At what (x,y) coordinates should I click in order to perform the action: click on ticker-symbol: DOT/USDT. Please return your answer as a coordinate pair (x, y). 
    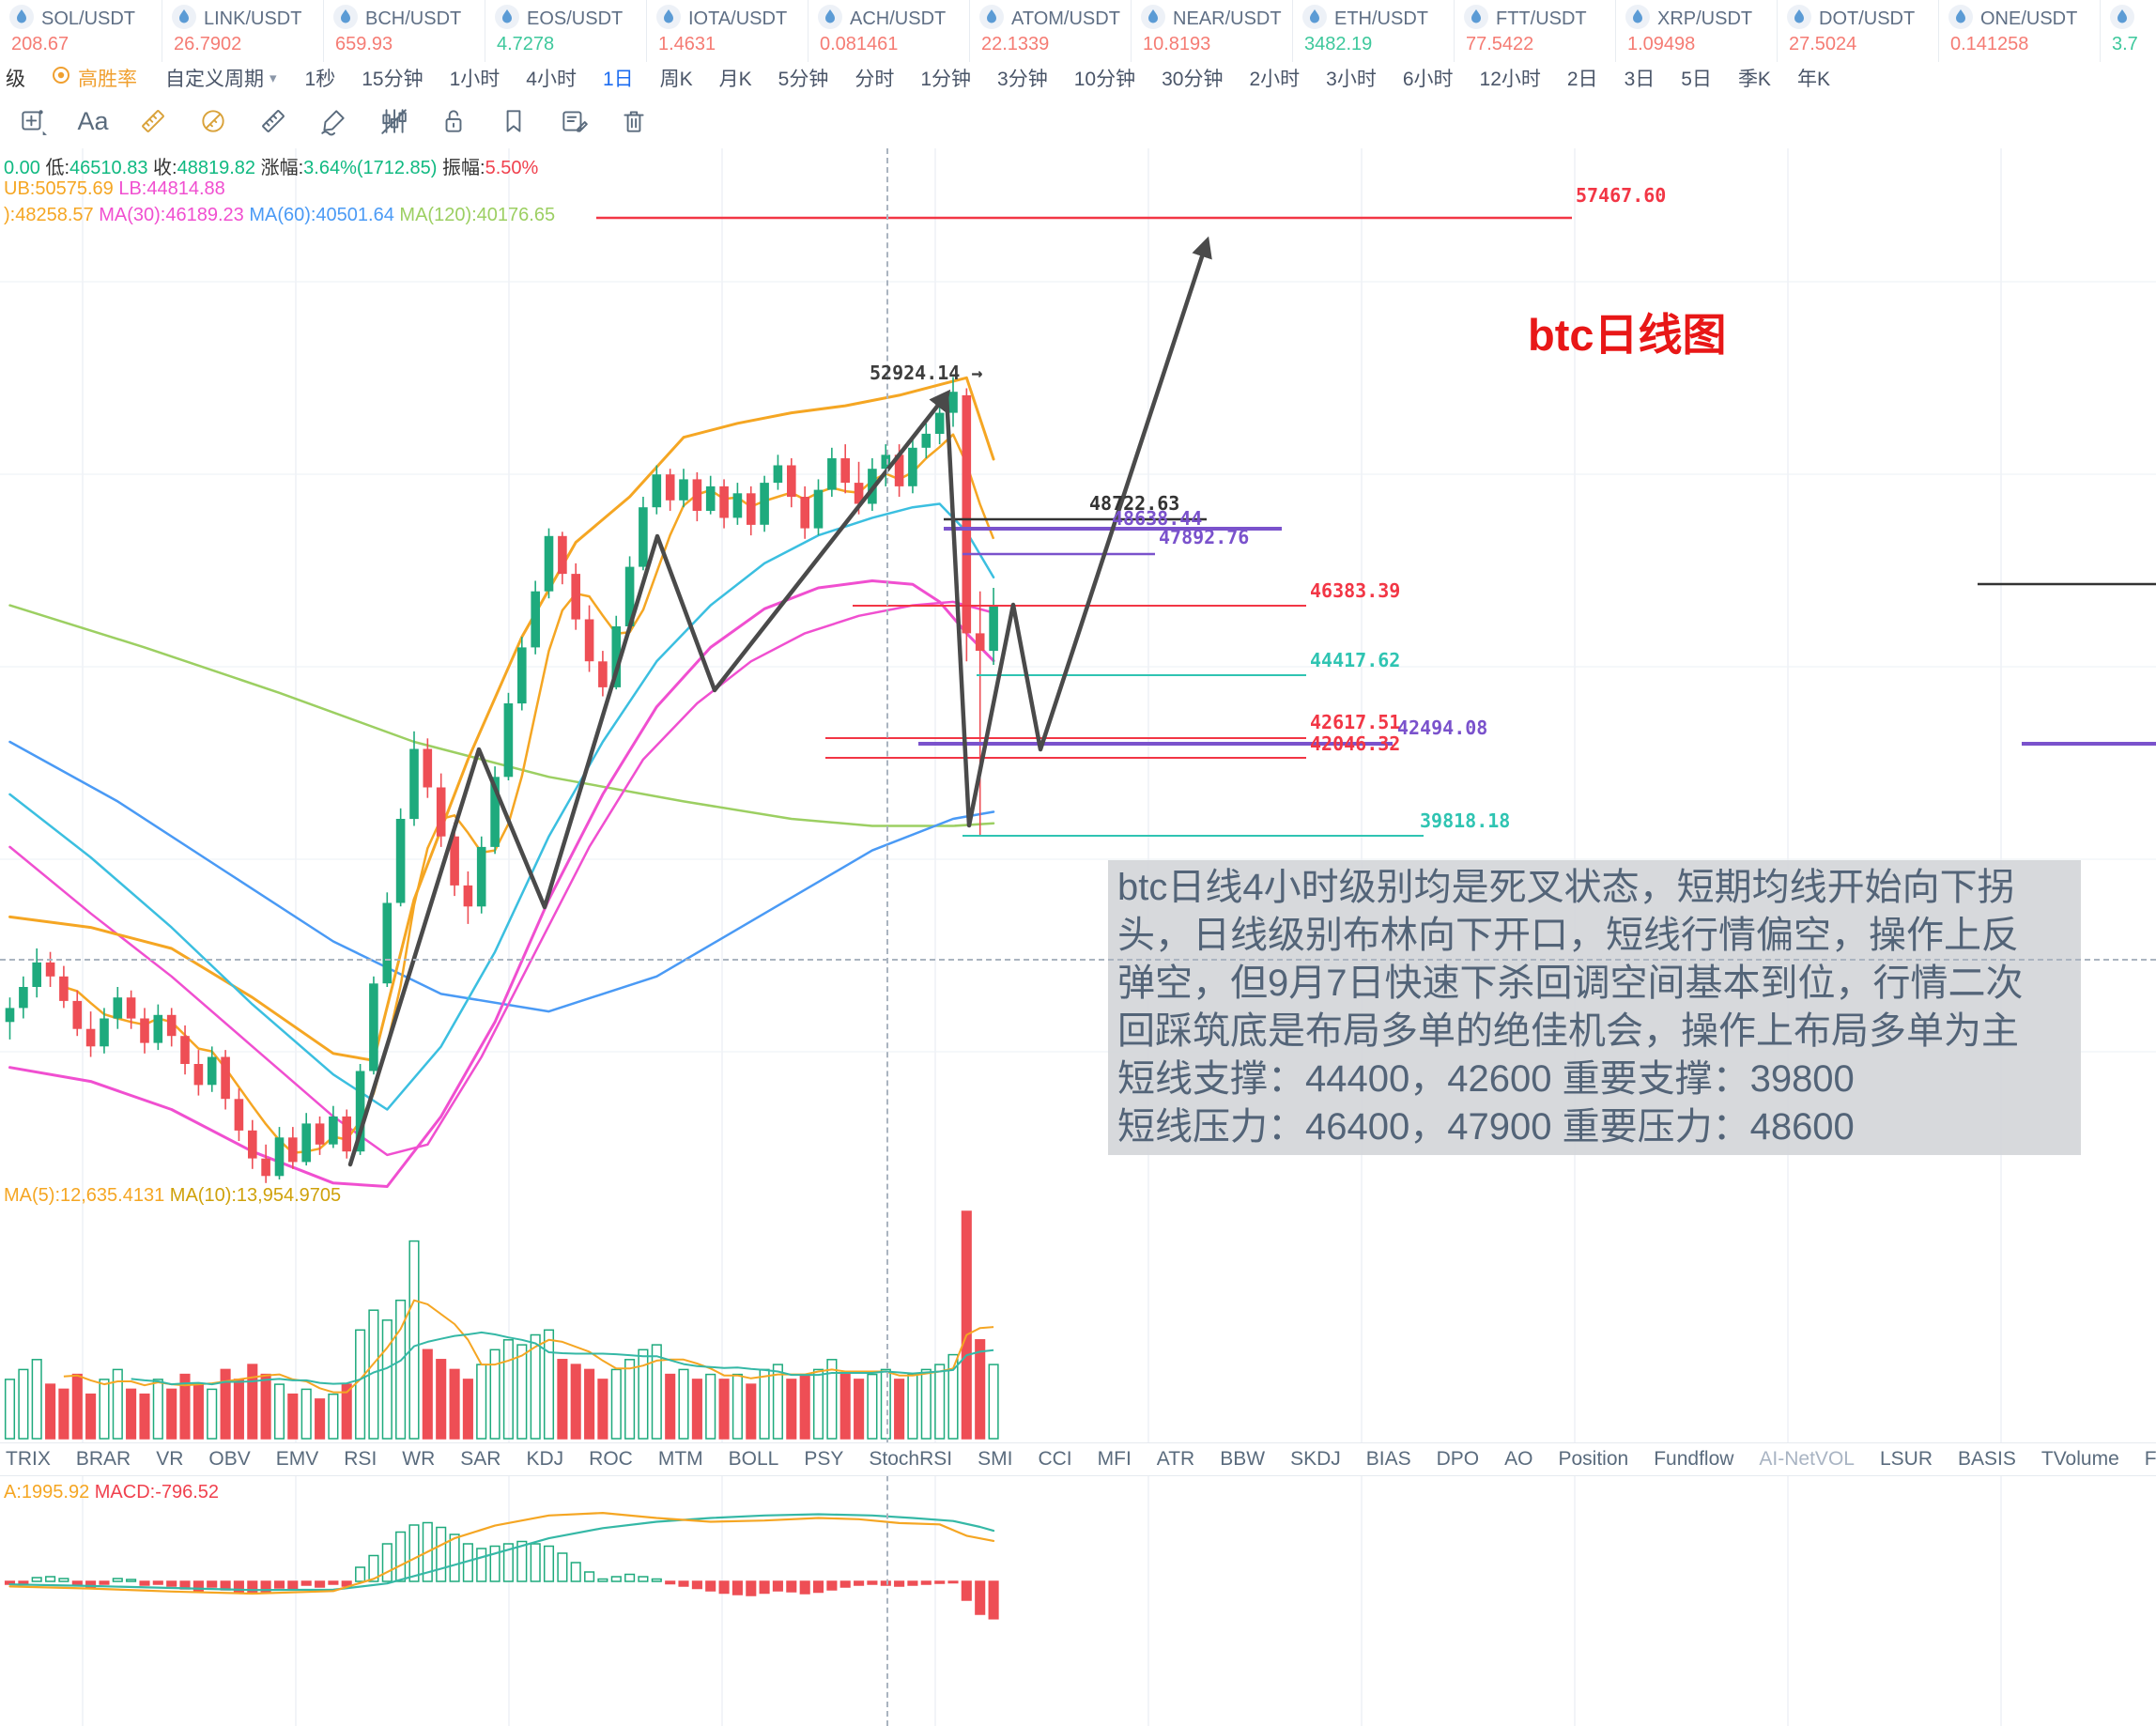
    Looking at the image, I should click on (1867, 18).